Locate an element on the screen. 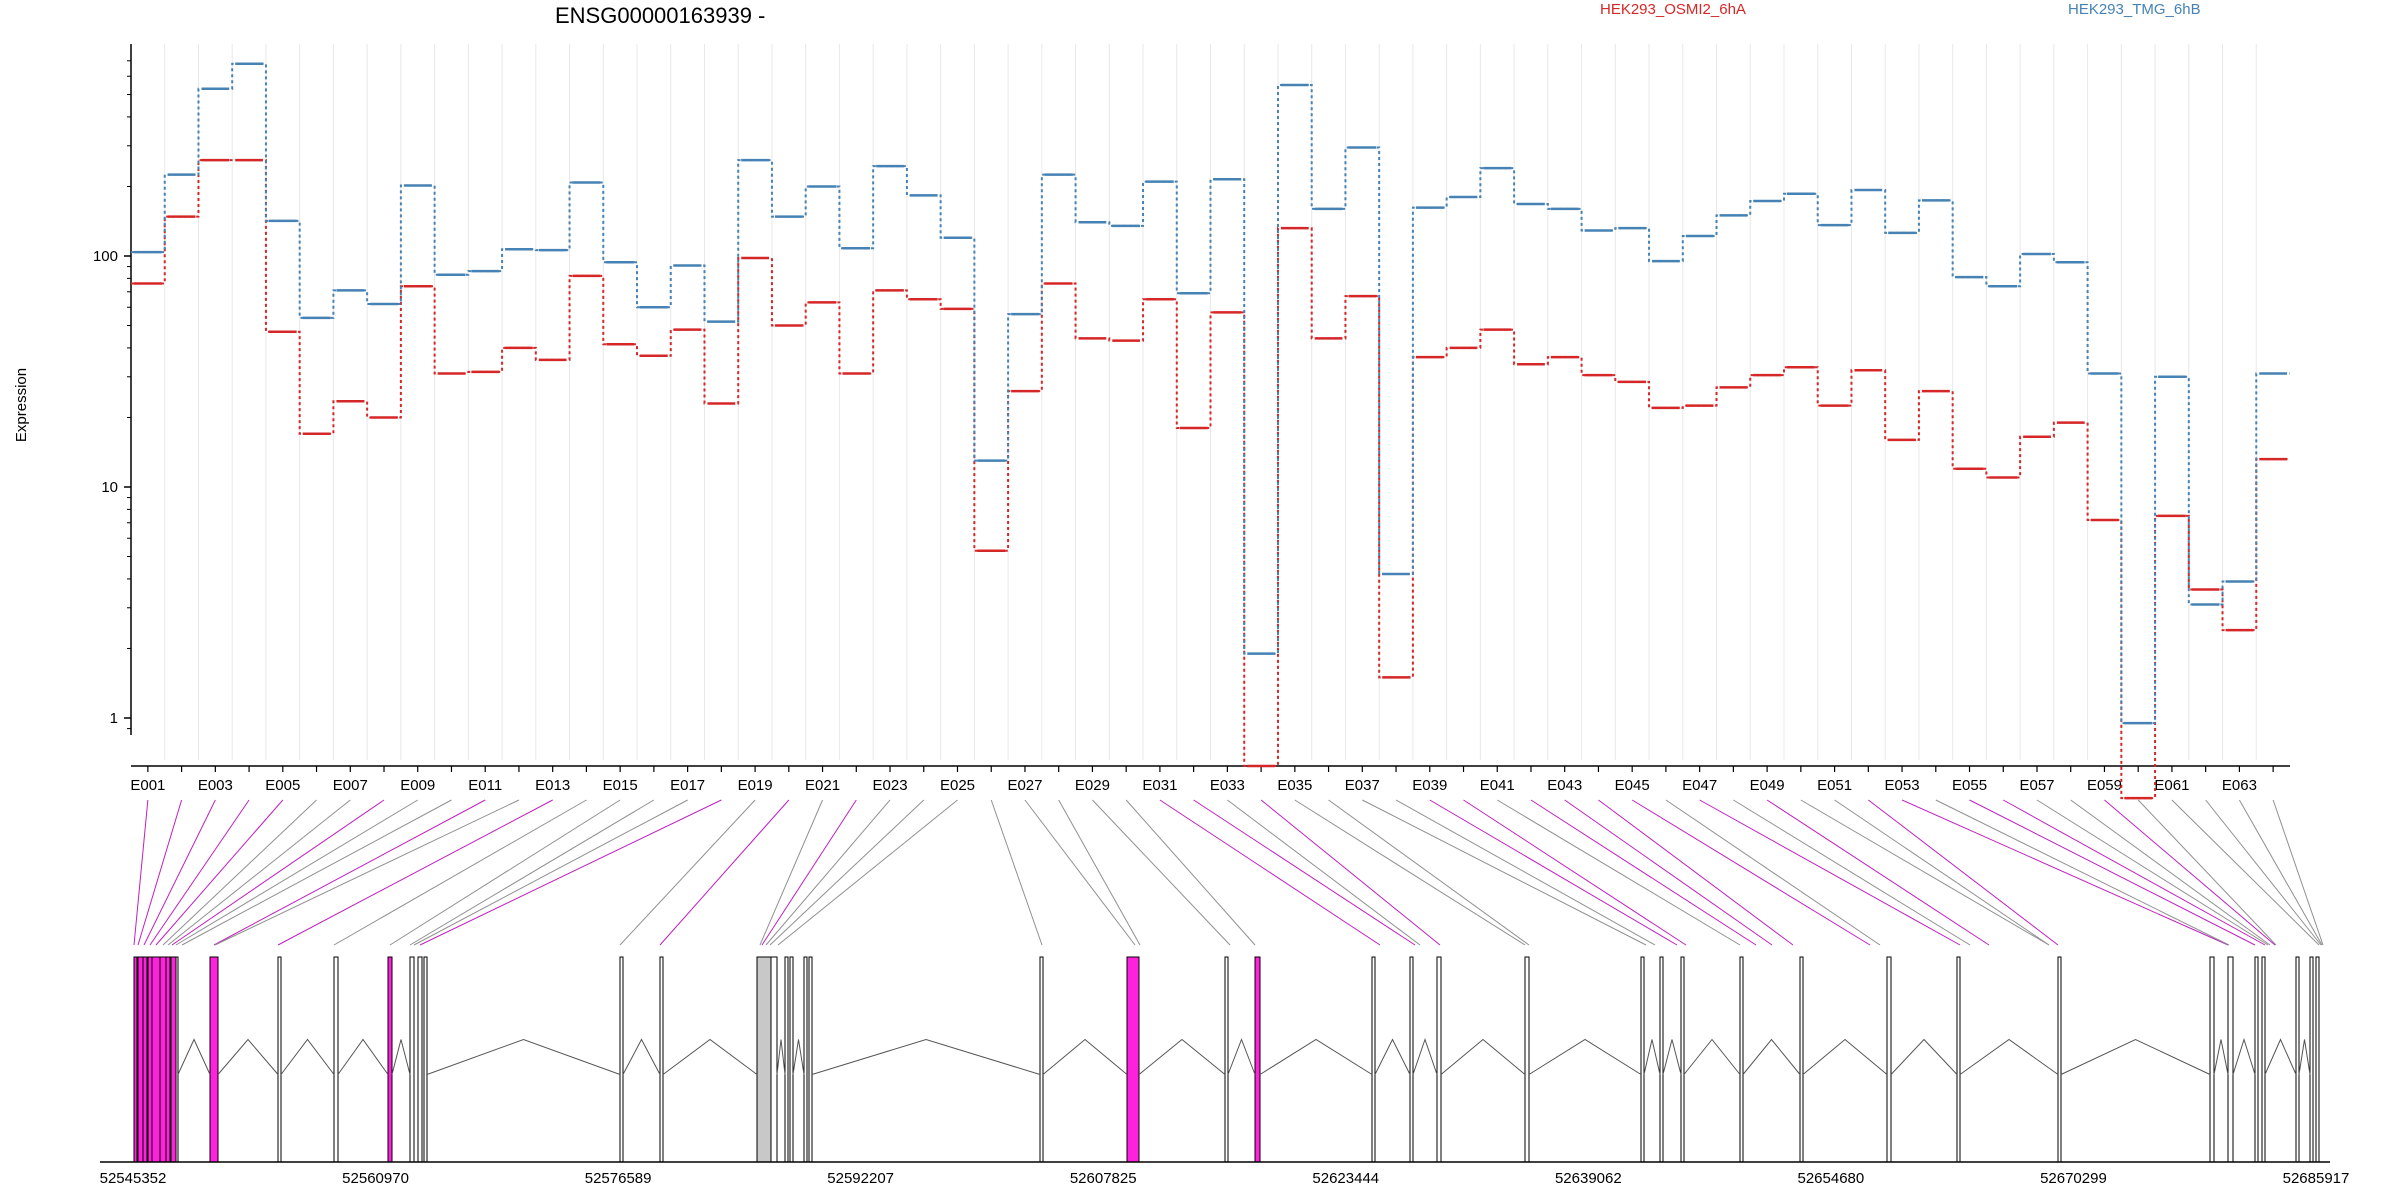 This screenshot has width=2400, height=1200. x-tick-label: E045 is located at coordinates (1632, 785).